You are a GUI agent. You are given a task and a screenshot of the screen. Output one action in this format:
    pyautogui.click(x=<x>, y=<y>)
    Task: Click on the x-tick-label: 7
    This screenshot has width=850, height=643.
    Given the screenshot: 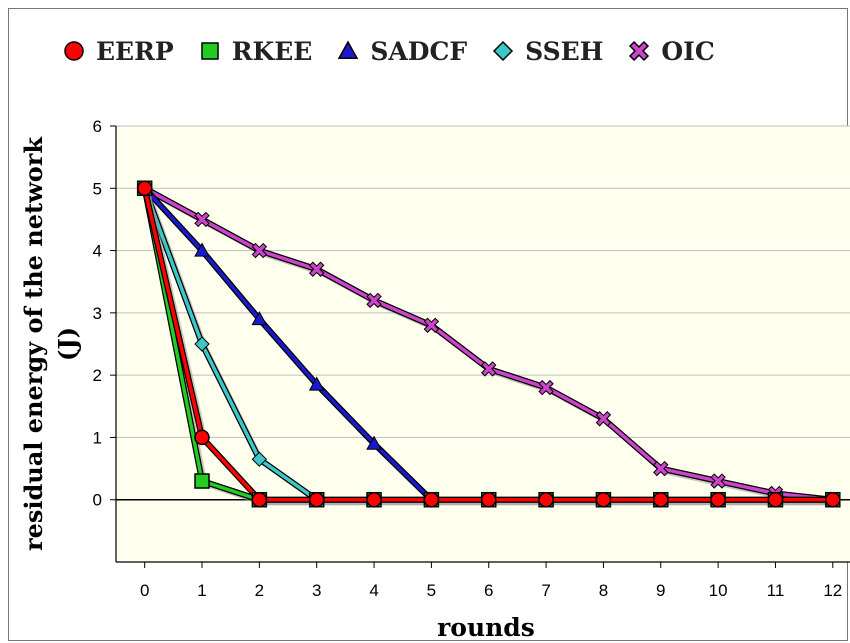 What is the action you would take?
    pyautogui.click(x=545, y=590)
    